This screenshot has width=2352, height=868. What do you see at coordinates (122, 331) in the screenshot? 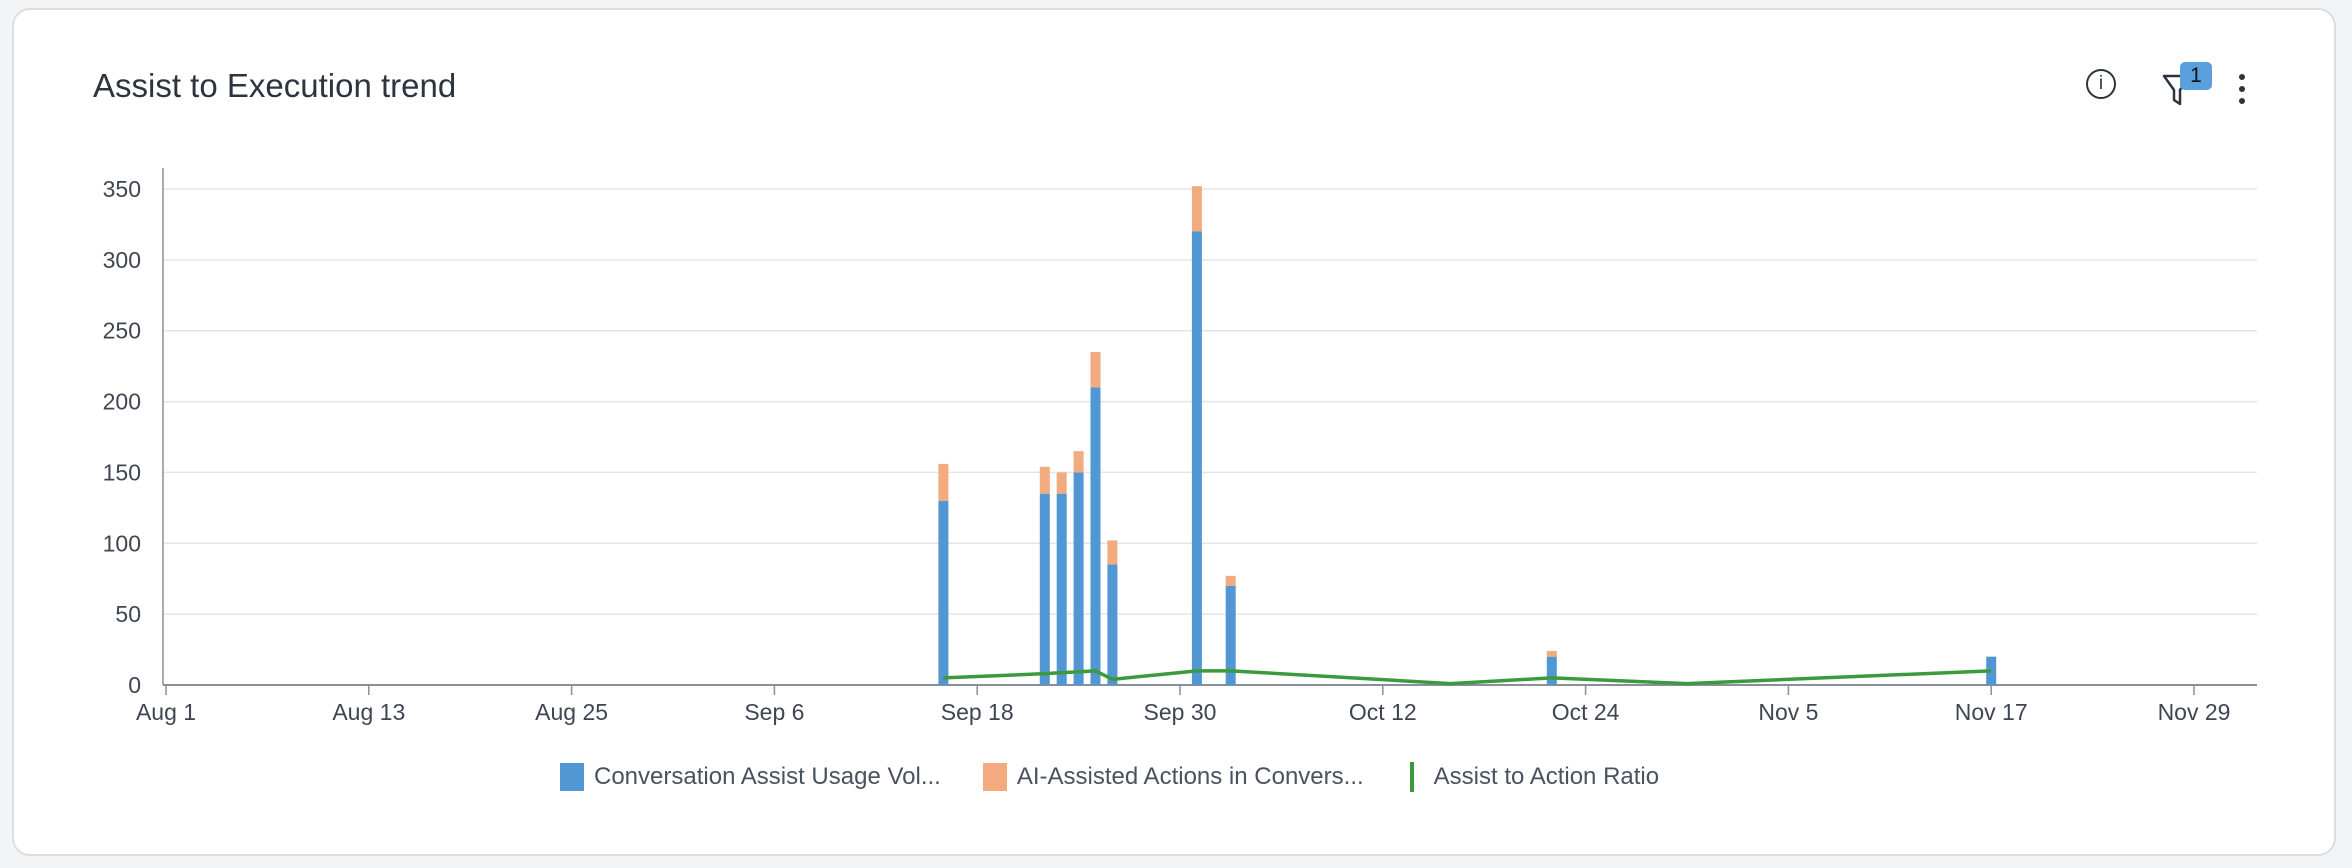
I see `y-tick-label: 250` at bounding box center [122, 331].